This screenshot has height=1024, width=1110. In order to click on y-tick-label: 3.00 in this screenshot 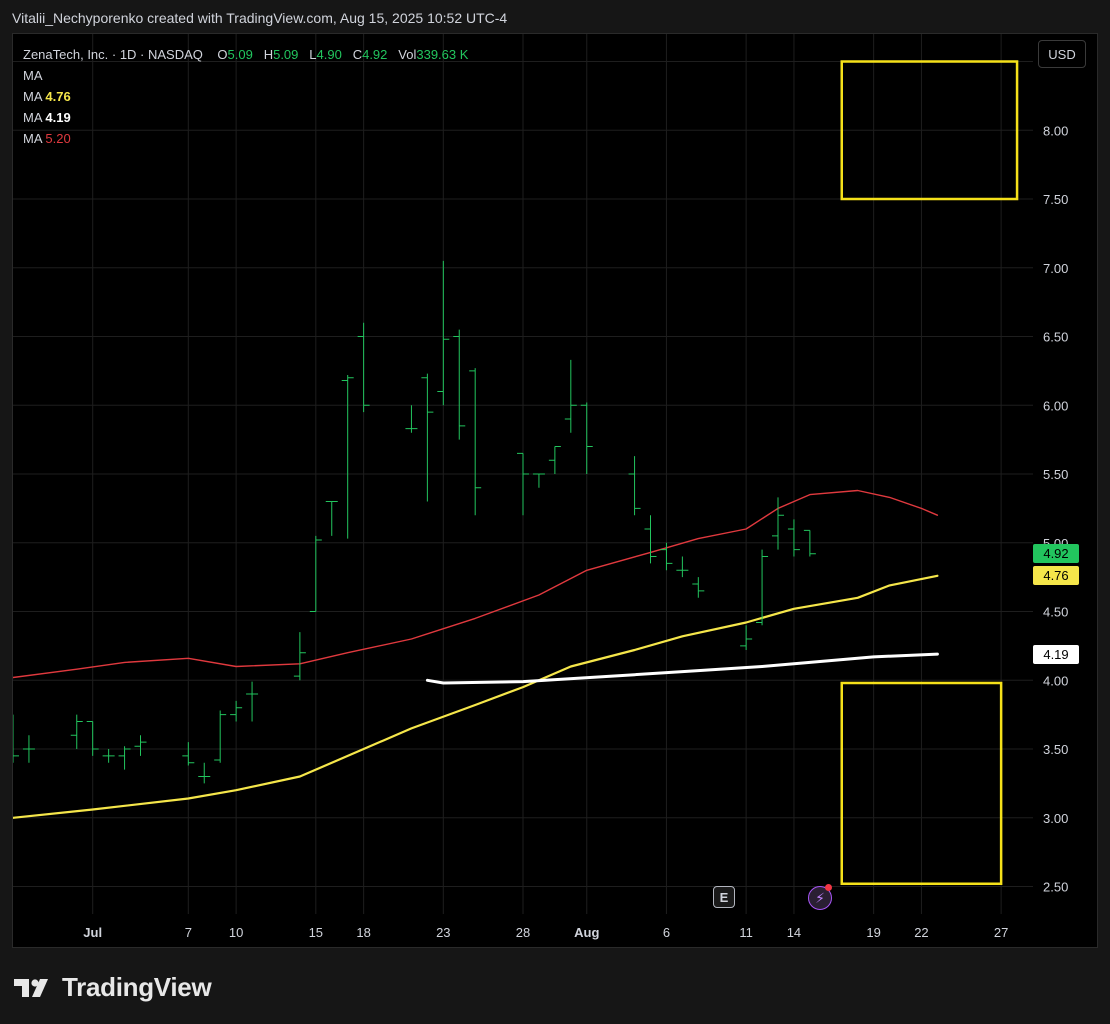, I will do `click(1055, 818)`.